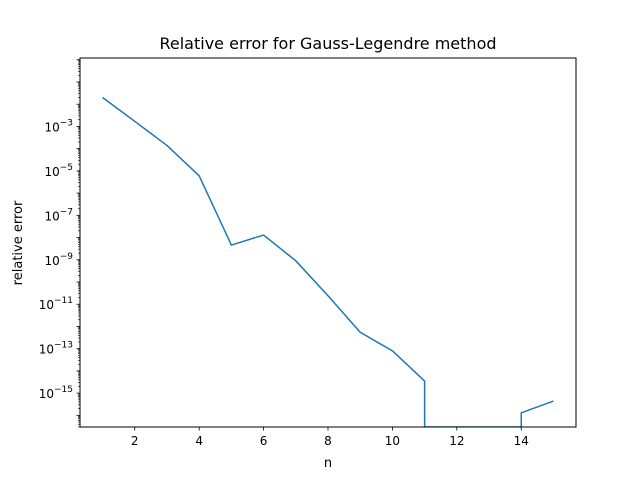  What do you see at coordinates (58, 126) in the screenshot?
I see `y-tick-label: 10⁻³` at bounding box center [58, 126].